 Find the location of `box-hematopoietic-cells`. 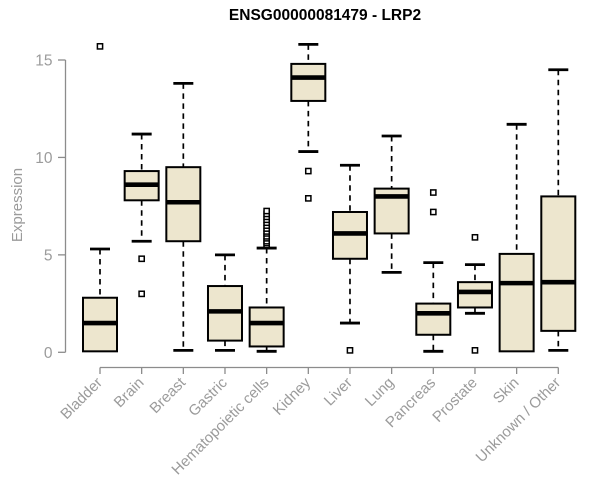

box-hematopoietic-cells is located at coordinates (266, 327).